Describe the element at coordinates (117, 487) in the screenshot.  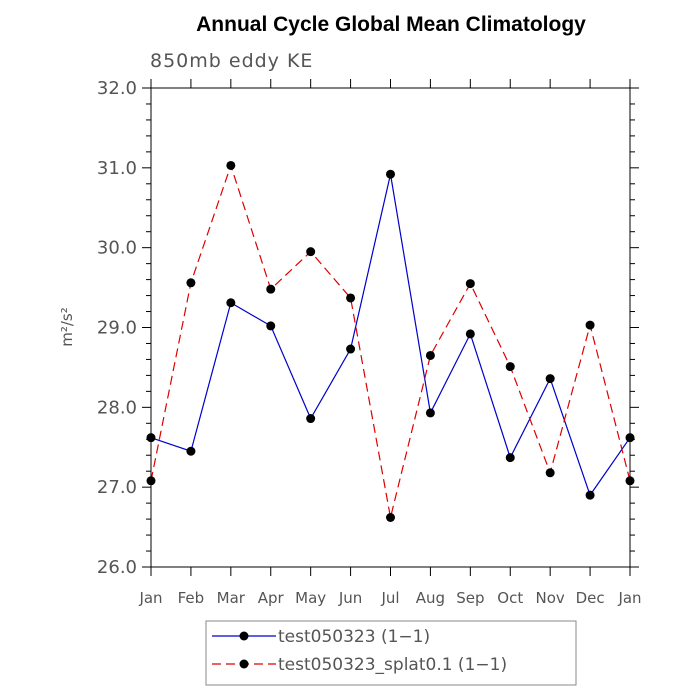
I see `y-tick-label: 27.0` at that location.